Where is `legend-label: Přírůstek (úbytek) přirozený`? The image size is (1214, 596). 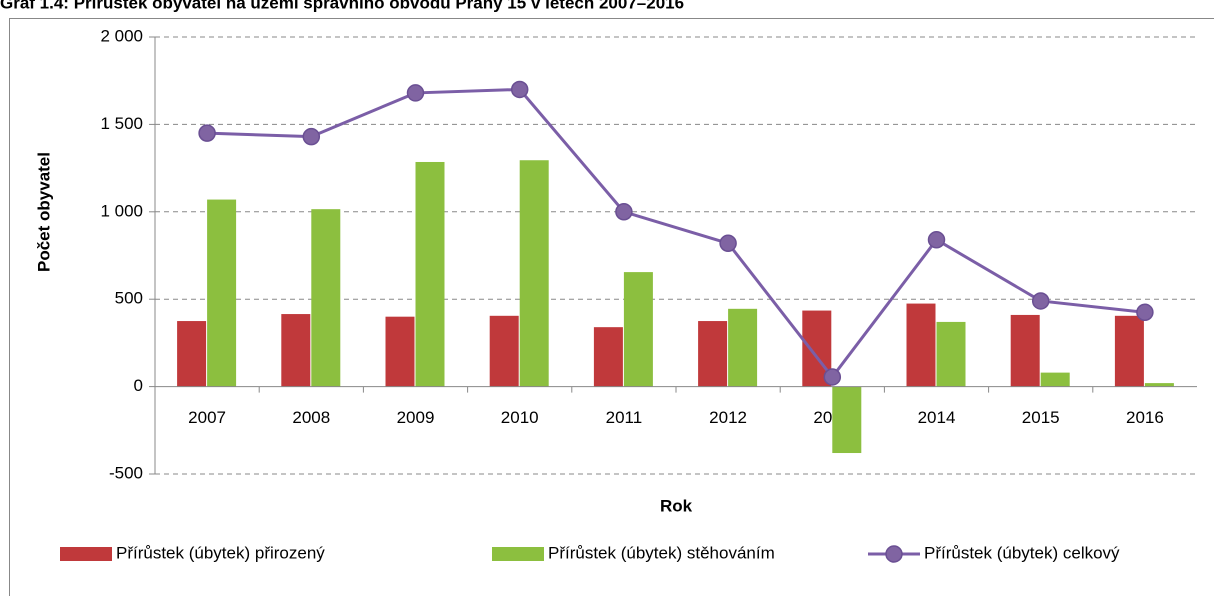 legend-label: Přírůstek (úbytek) přirozený is located at coordinates (220, 552).